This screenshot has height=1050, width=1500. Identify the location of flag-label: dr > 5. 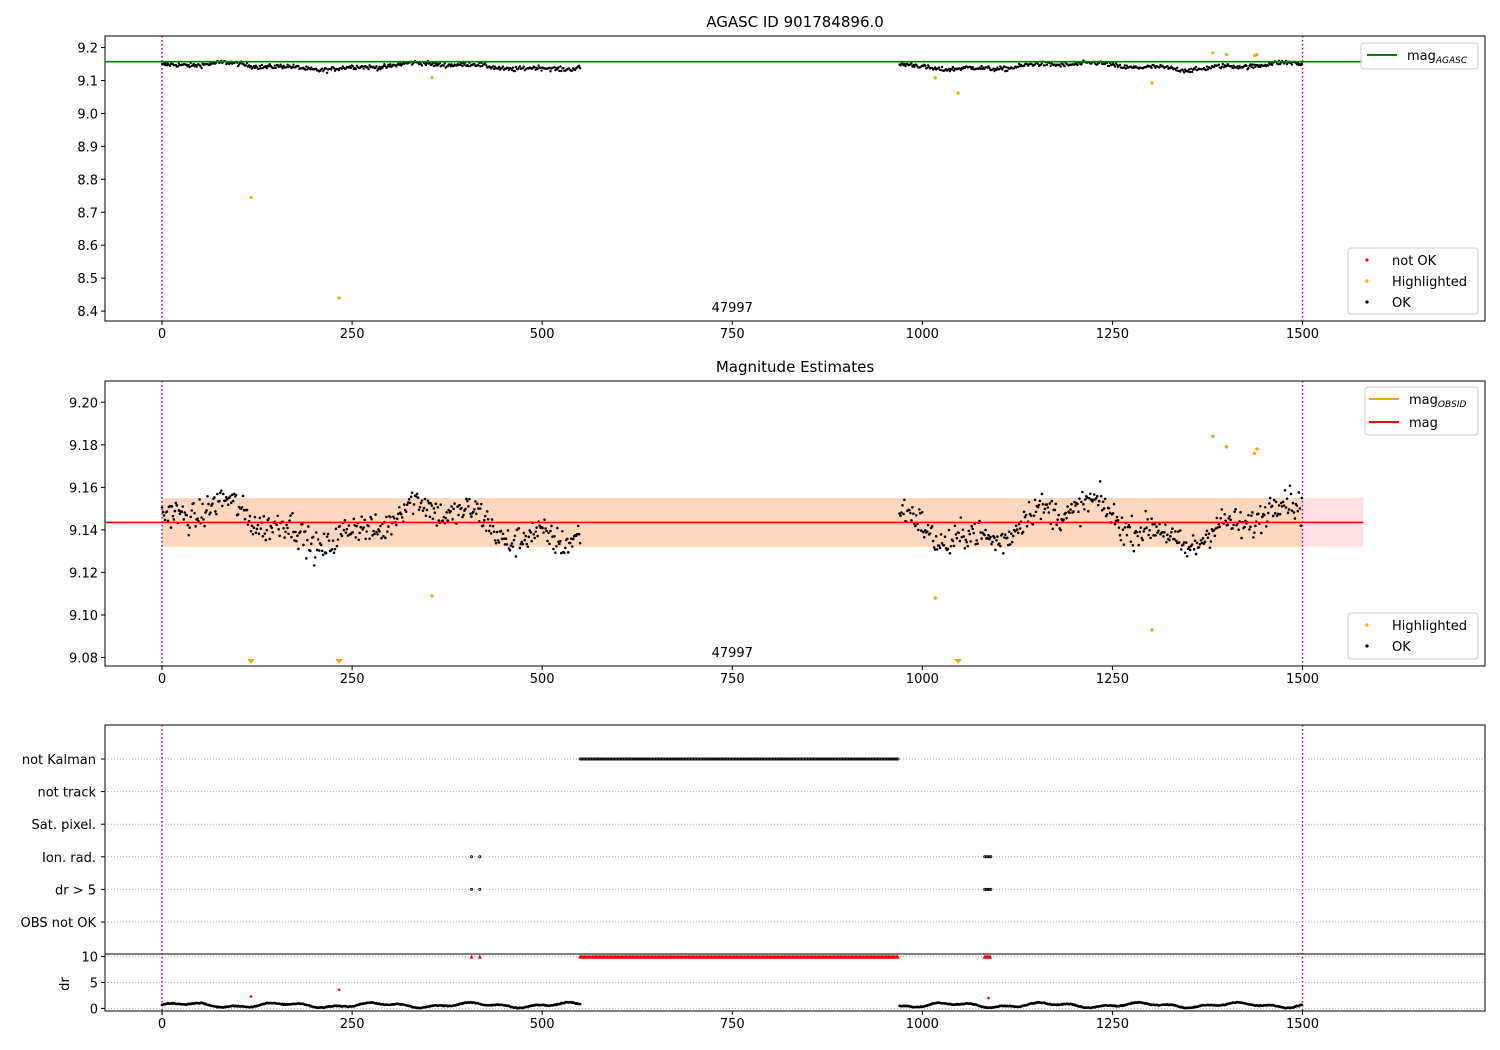
(75, 890).